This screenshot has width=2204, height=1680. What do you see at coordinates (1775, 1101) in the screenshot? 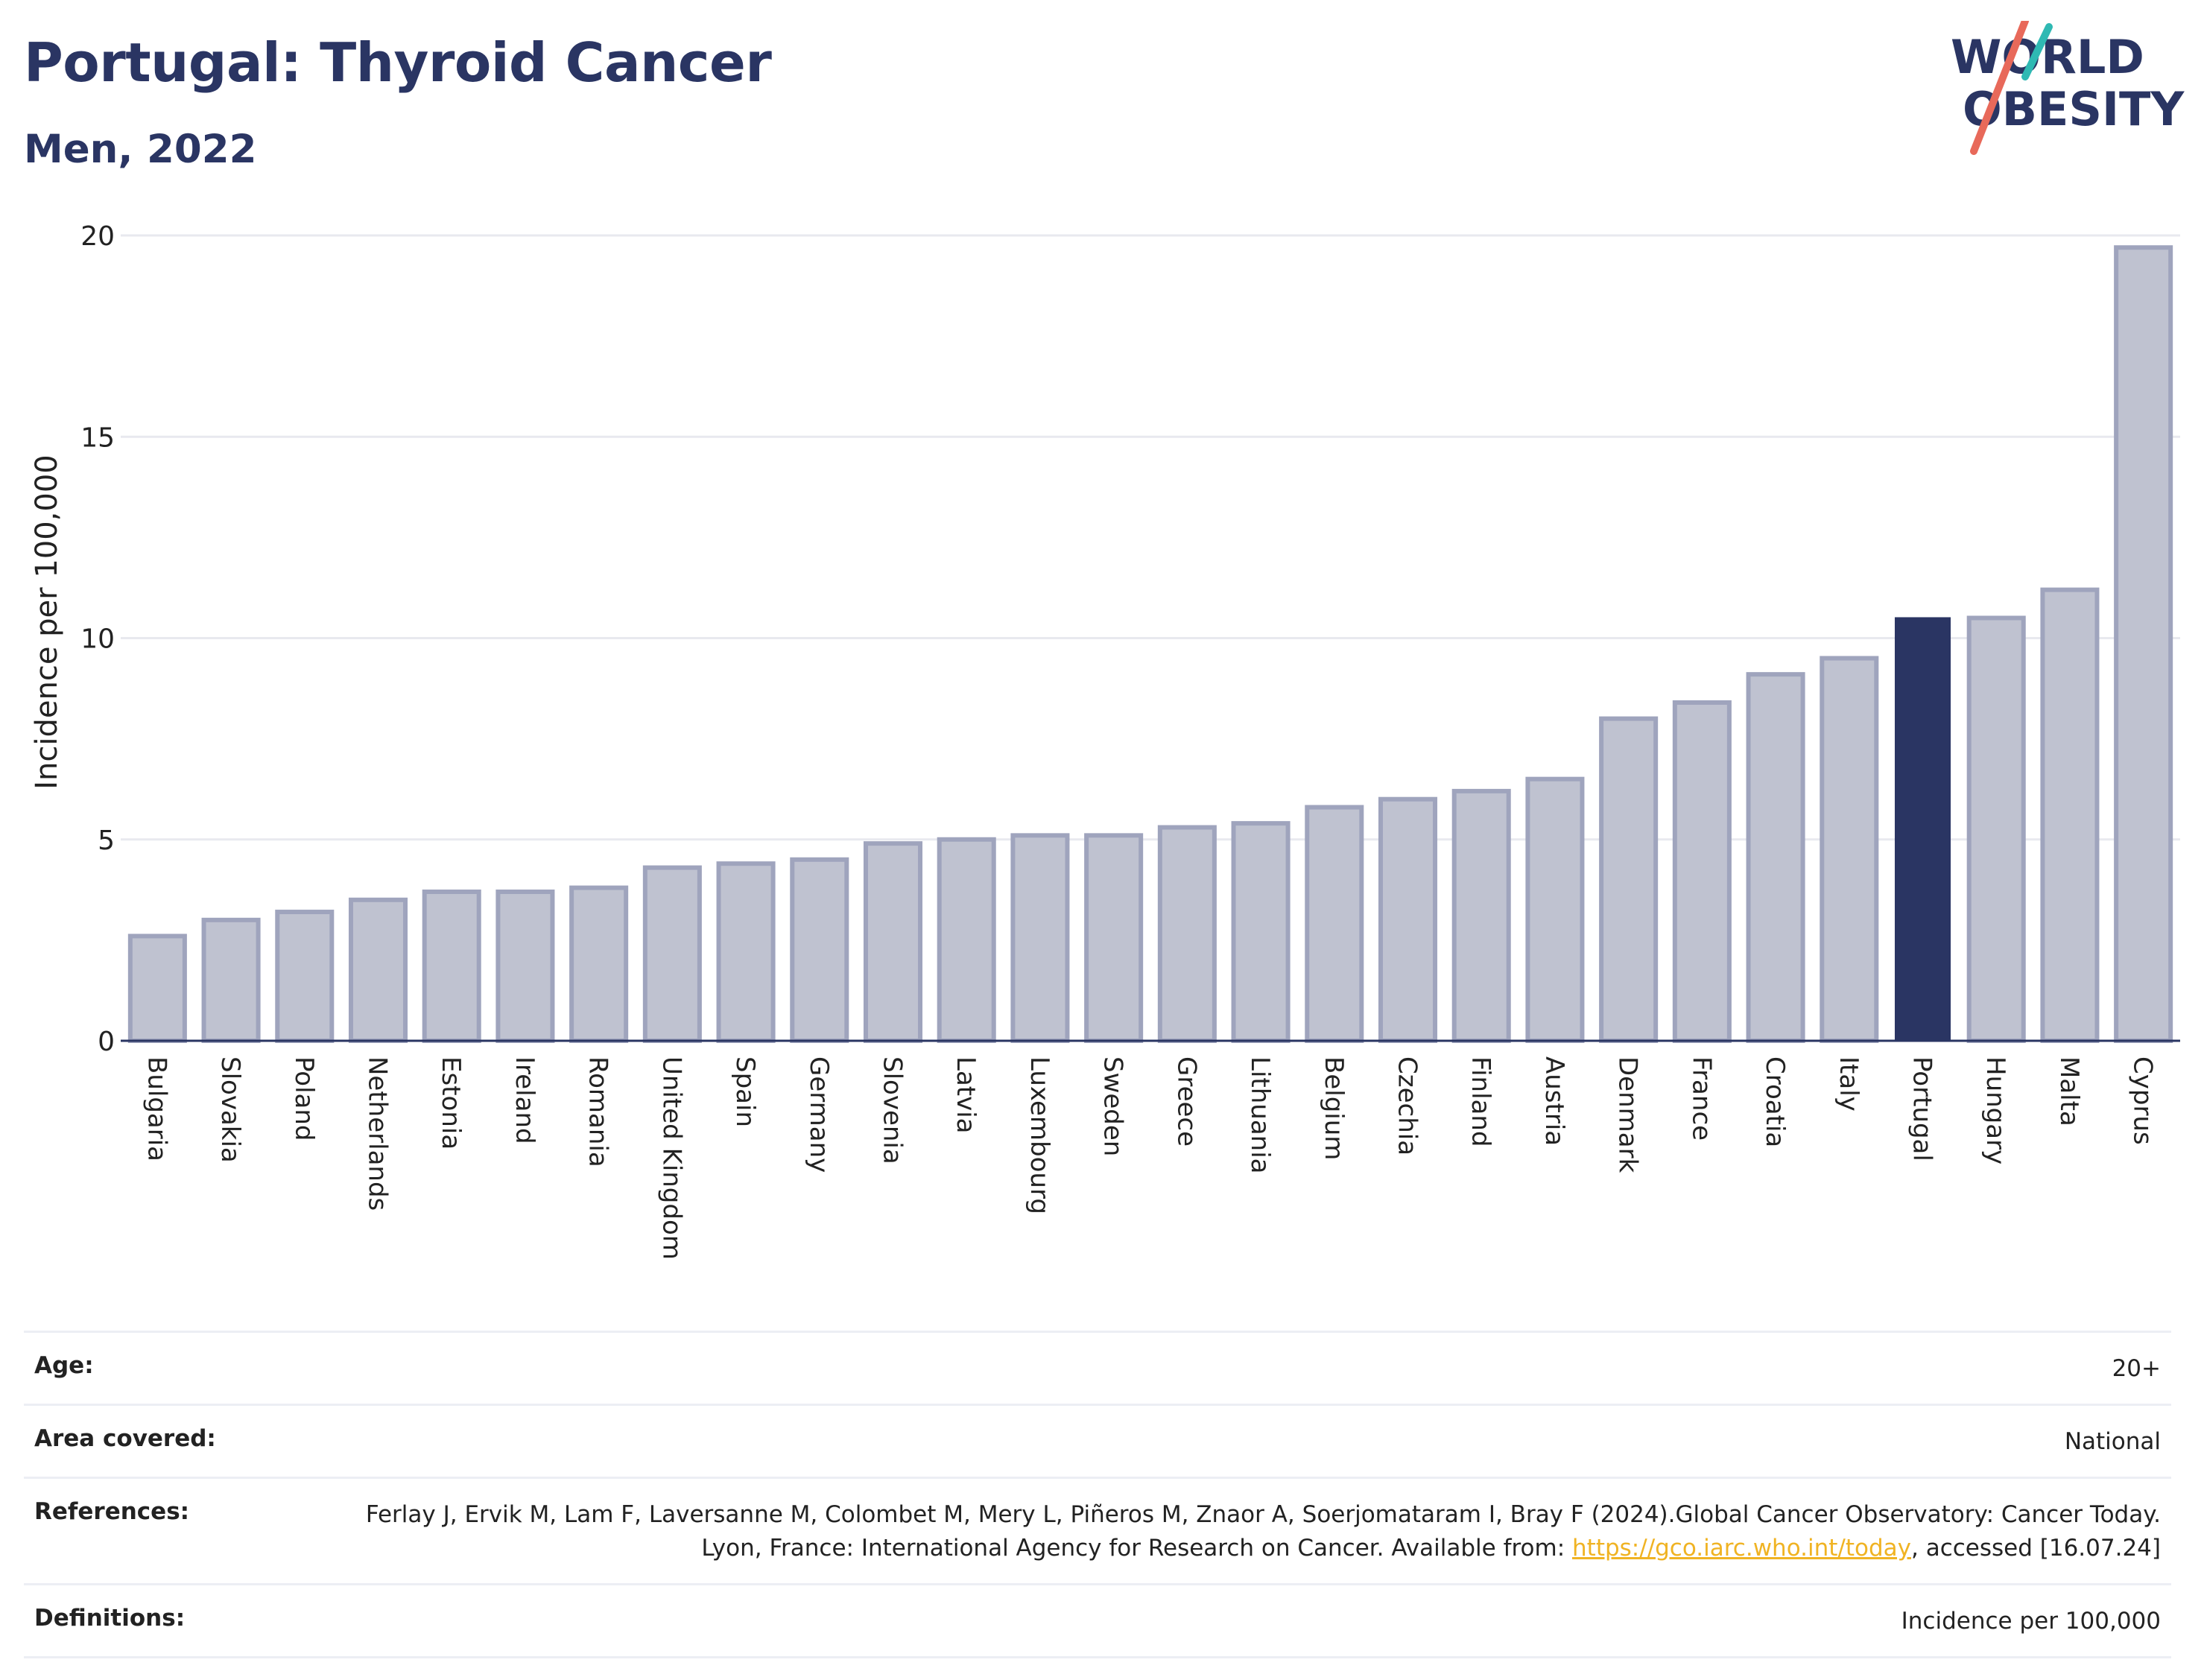
I see `x-tick-label: Croatia` at bounding box center [1775, 1101].